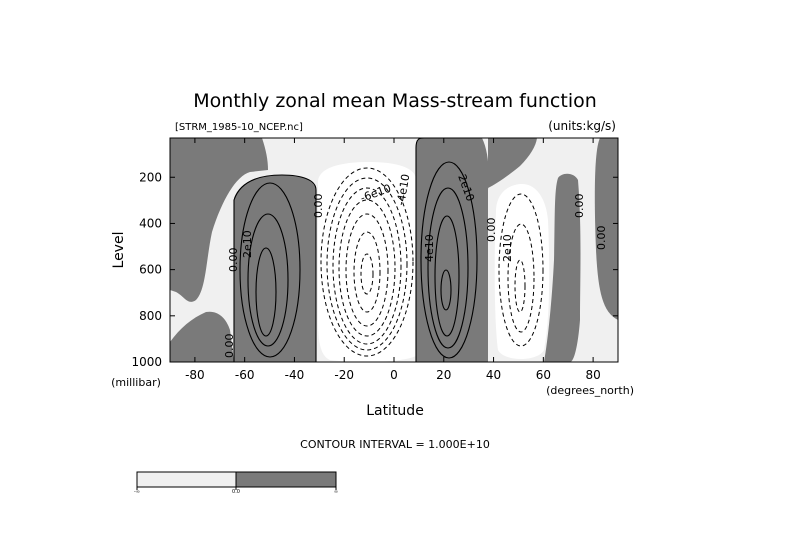  Describe the element at coordinates (395, 101) in the screenshot. I see `chart-title: Monthly zonal mean Mass-stream function` at that location.